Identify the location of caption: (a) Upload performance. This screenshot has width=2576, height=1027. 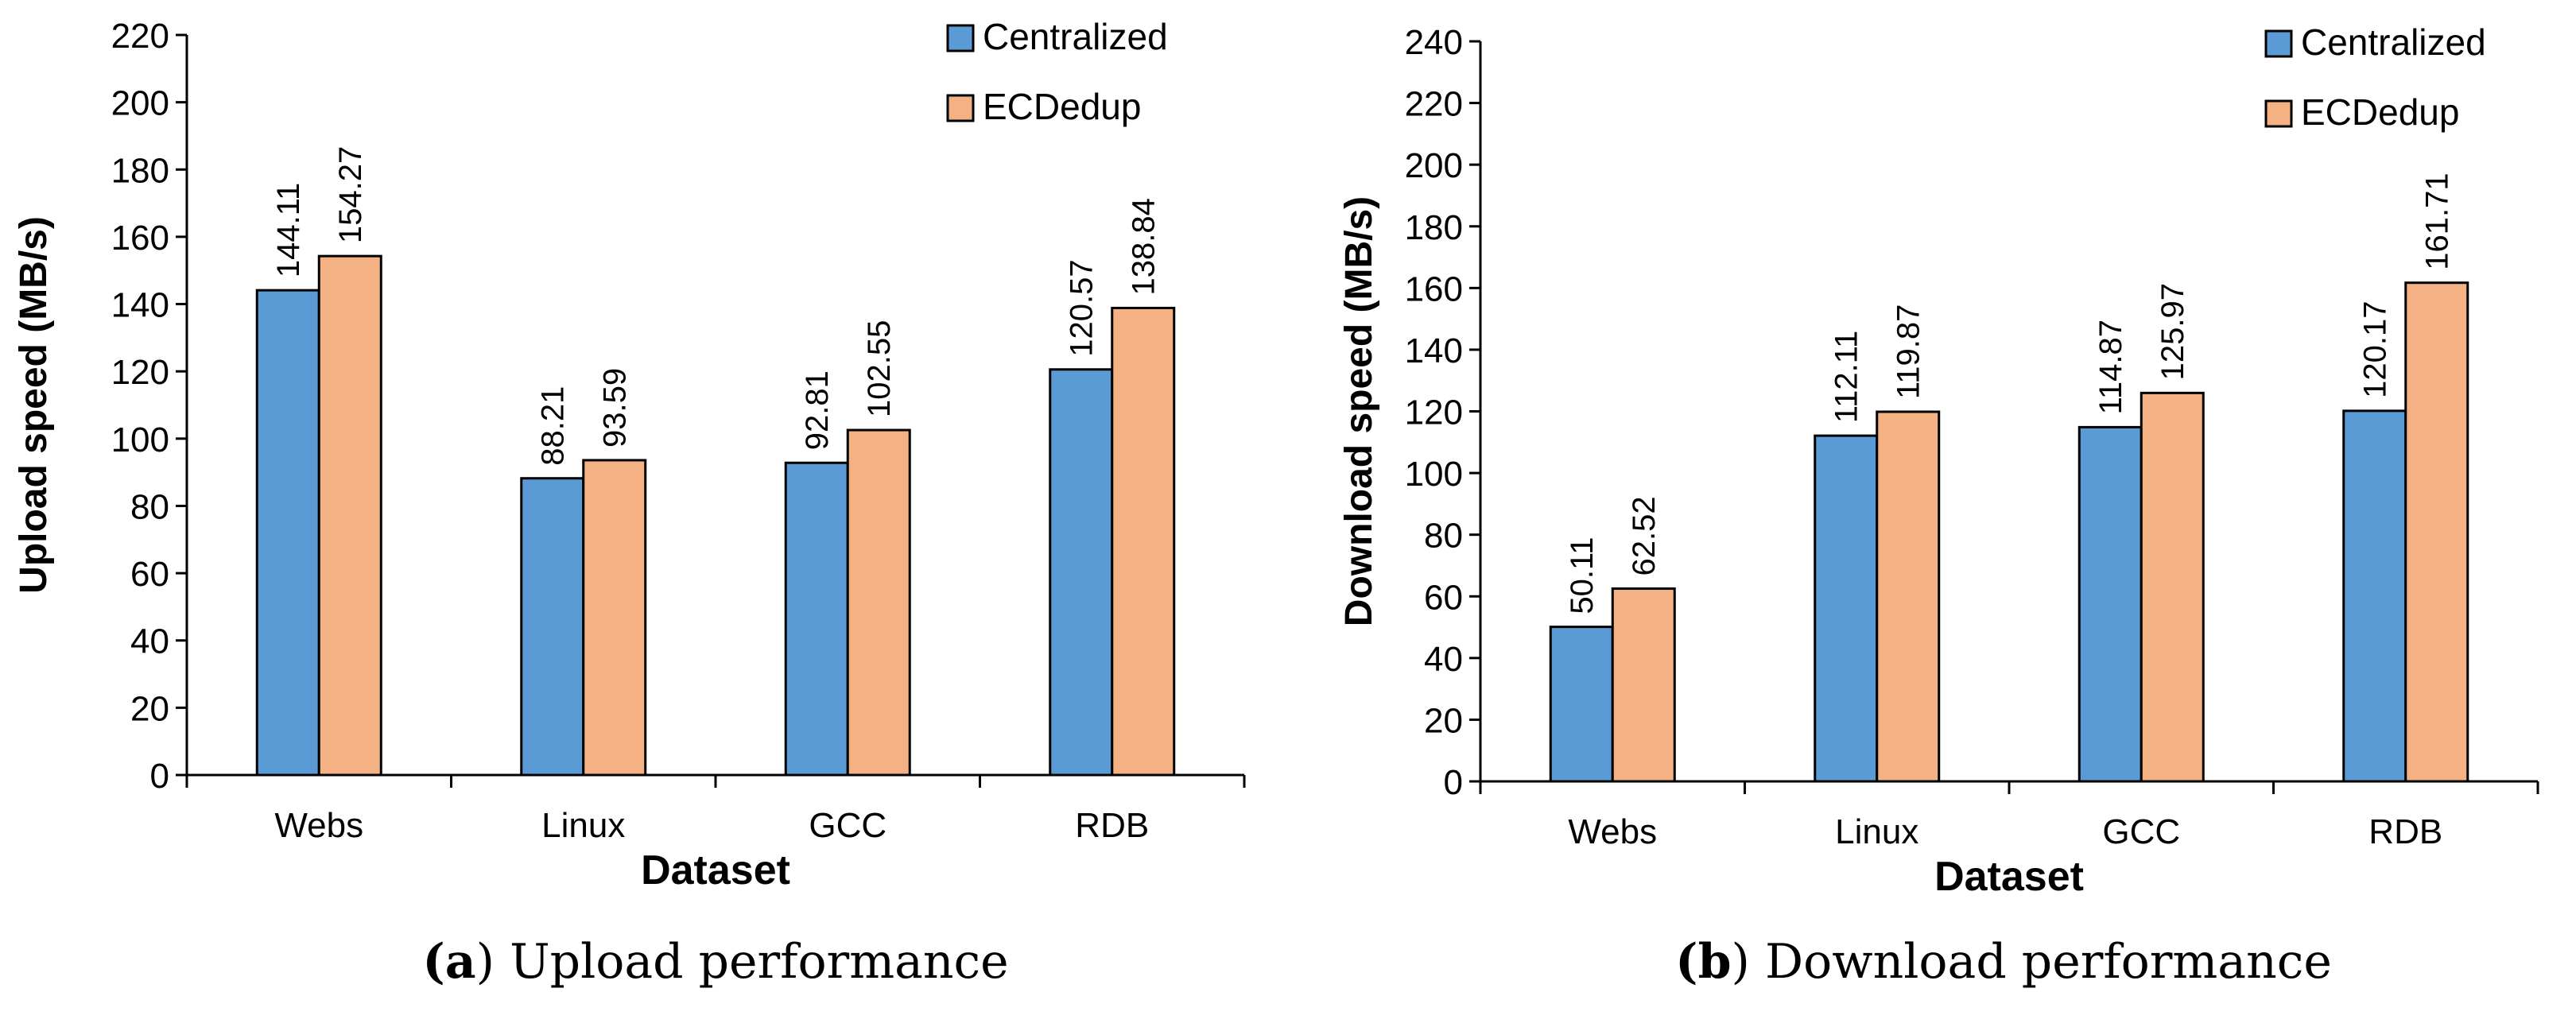
(715, 962).